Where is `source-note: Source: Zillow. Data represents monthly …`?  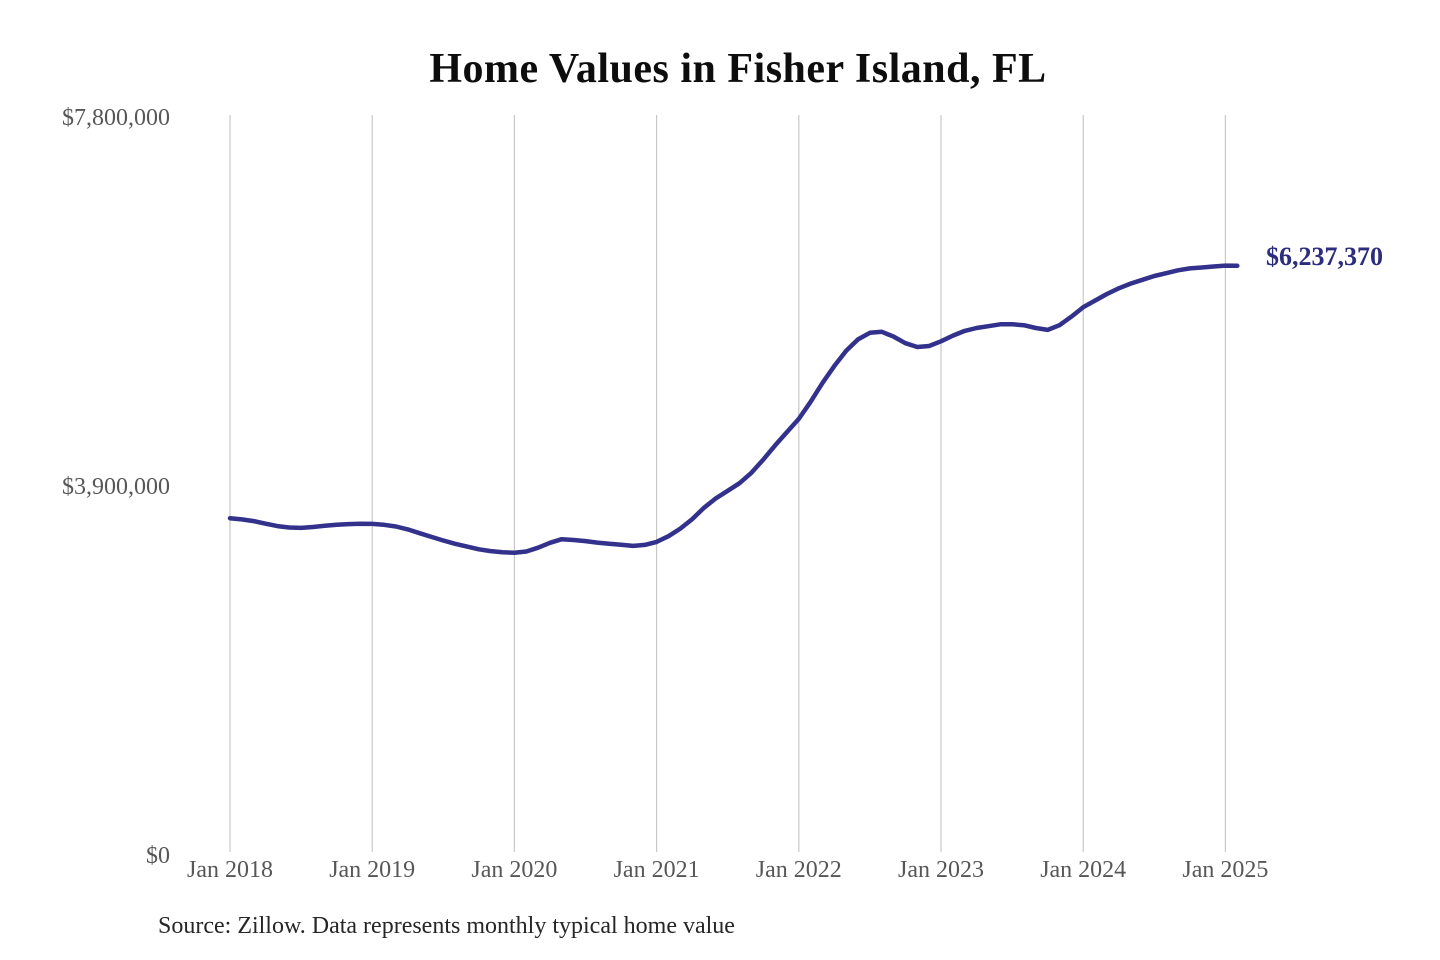
source-note: Source: Zillow. Data represents monthly … is located at coordinates (446, 926).